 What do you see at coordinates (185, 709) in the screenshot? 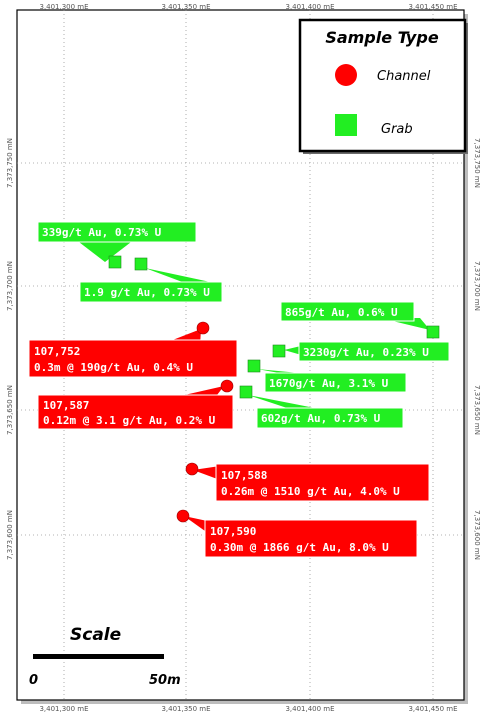
I see `easting-label-bottom: 3,401,350 mE` at bounding box center [185, 709].